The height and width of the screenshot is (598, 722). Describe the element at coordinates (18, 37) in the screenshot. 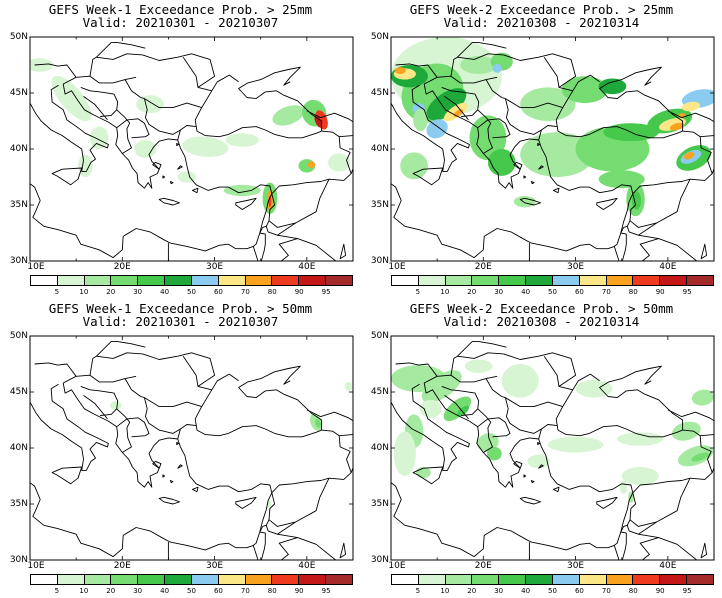

I see `lat-label: 50N` at that location.